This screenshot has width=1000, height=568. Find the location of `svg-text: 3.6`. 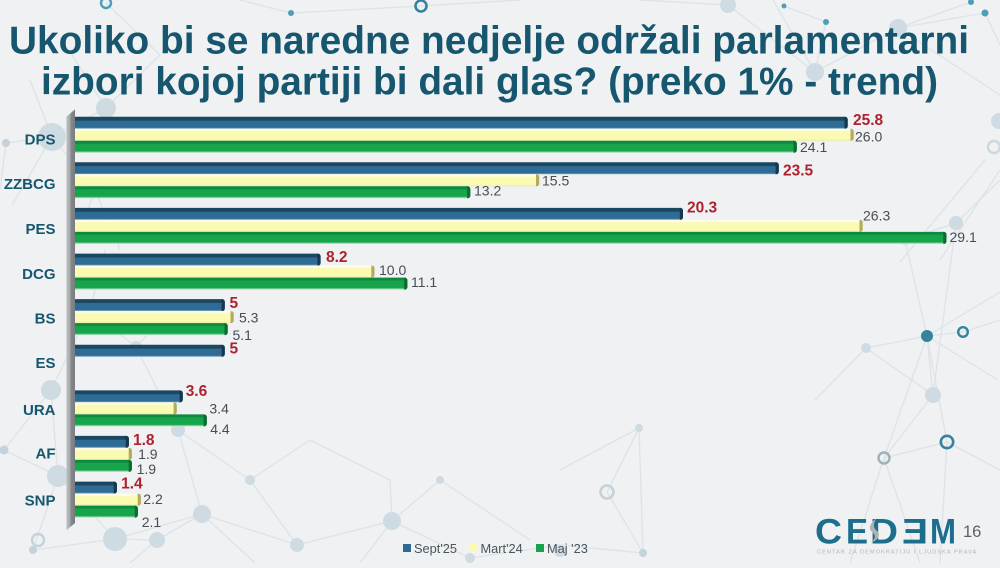

svg-text: 3.6 is located at coordinates (197, 391).